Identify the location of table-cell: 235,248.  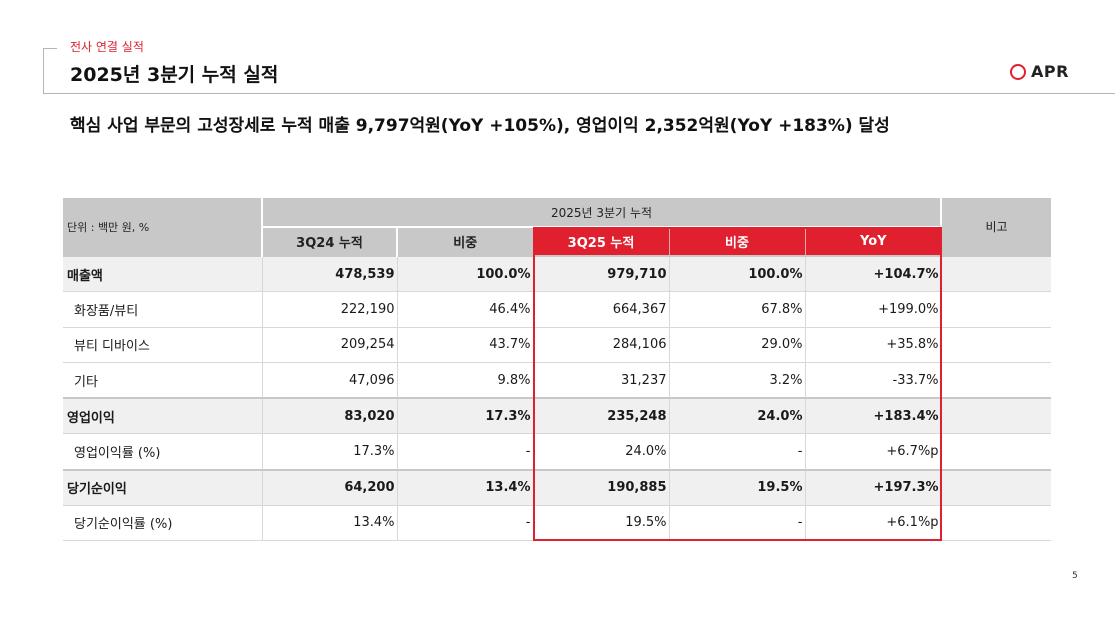
(600, 416).